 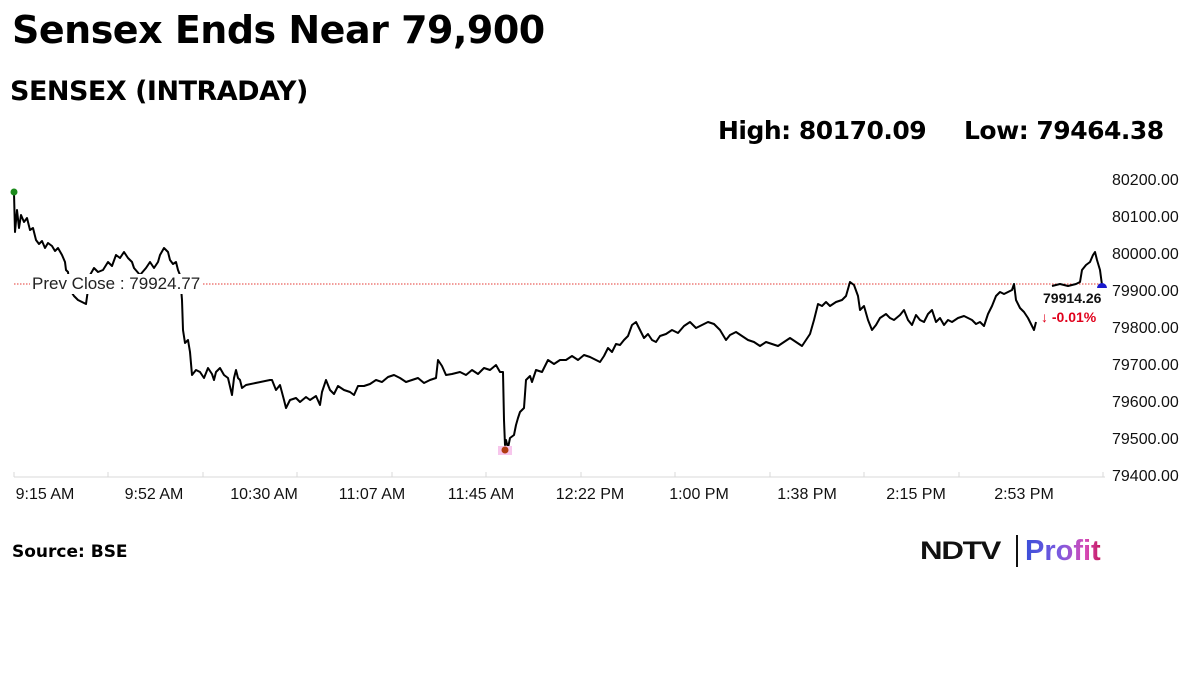 What do you see at coordinates (1024, 494) in the screenshot?
I see `x-tick-label: 2:53 PM` at bounding box center [1024, 494].